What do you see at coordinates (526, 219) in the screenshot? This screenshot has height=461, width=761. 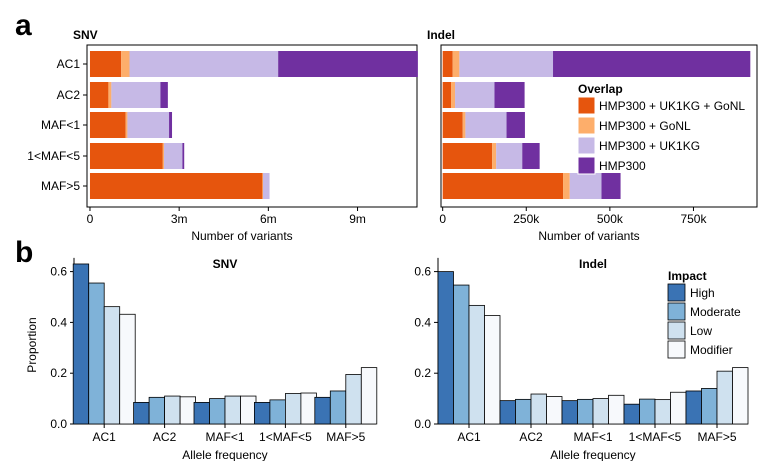 I see `x-tick-label: 250k` at bounding box center [526, 219].